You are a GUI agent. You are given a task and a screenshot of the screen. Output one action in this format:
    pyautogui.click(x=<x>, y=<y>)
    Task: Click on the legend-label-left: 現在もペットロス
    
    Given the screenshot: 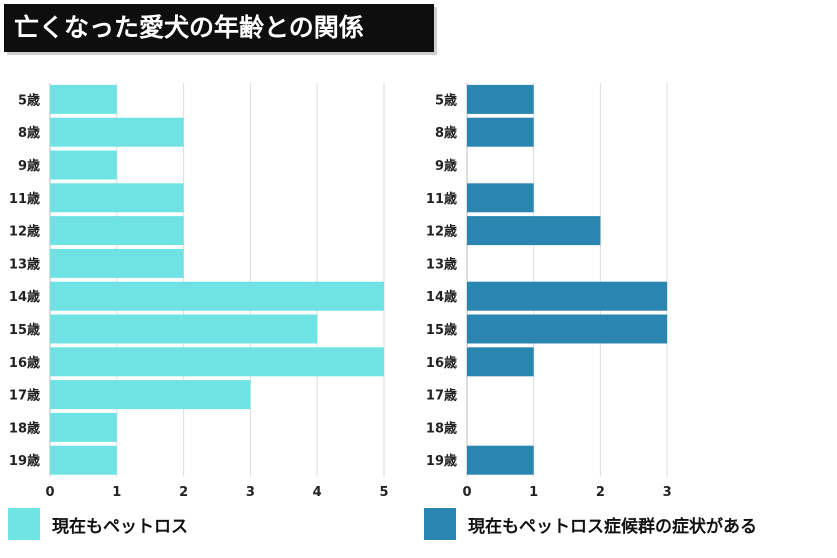 What is the action you would take?
    pyautogui.click(x=120, y=526)
    